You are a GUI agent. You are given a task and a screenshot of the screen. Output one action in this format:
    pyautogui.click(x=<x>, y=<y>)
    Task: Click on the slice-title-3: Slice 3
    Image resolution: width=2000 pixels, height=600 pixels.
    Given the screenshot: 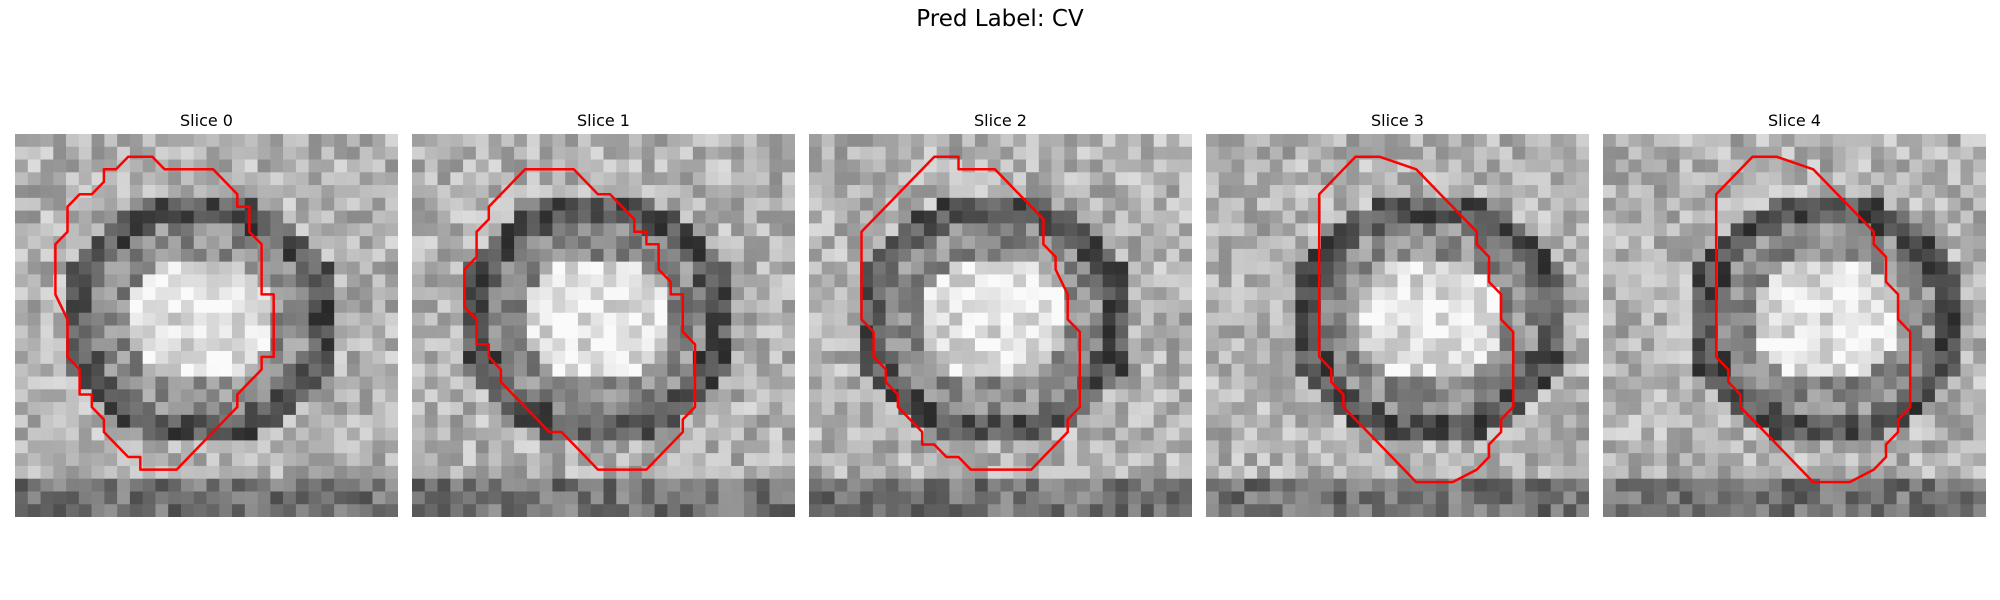 What is the action you would take?
    pyautogui.click(x=1397, y=120)
    